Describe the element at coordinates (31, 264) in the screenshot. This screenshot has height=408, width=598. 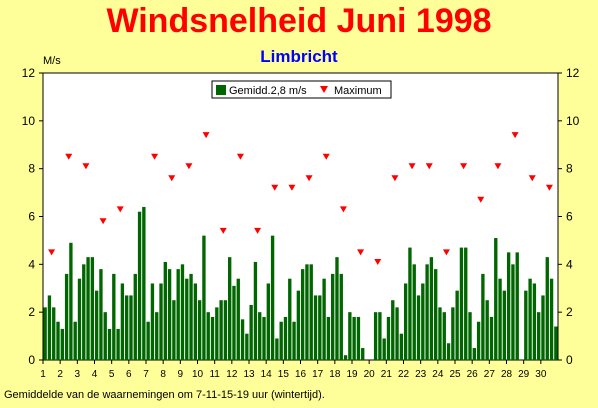
I see `y-tick-label-left: 4` at that location.